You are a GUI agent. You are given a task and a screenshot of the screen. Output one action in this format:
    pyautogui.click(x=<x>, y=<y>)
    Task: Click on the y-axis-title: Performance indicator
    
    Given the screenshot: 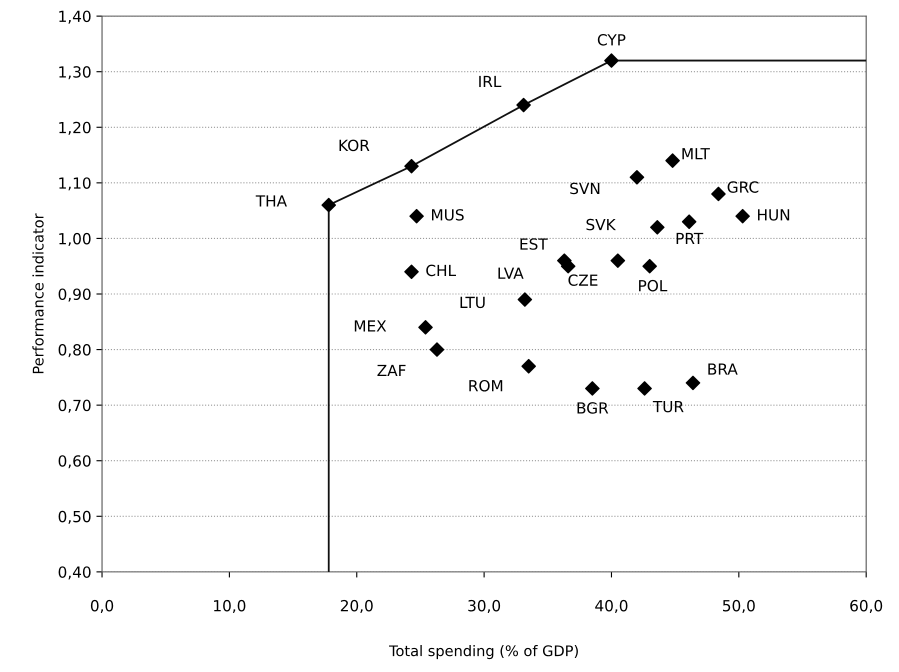 What is the action you would take?
    pyautogui.click(x=38, y=293)
    